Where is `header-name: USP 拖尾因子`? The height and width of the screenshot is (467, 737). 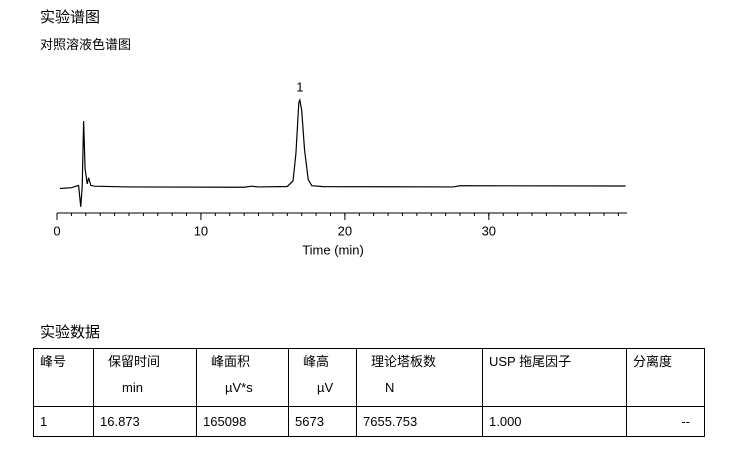
header-name: USP 拖尾因子 is located at coordinates (530, 361).